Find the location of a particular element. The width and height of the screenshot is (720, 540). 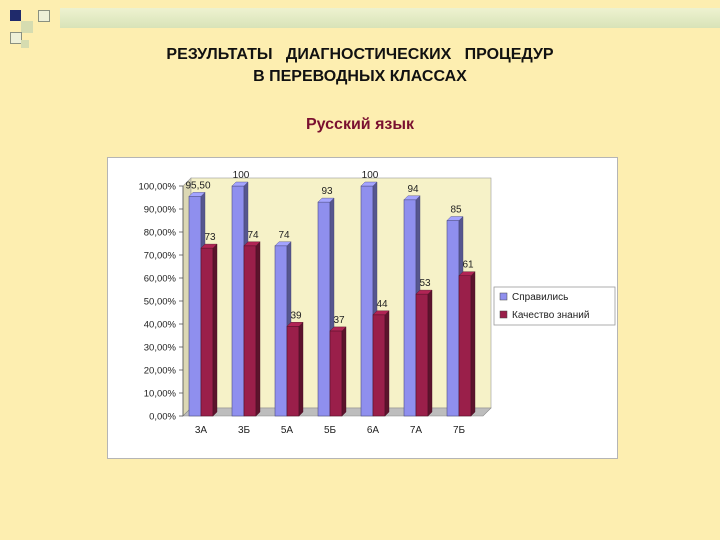

legend-box is located at coordinates (554, 306).